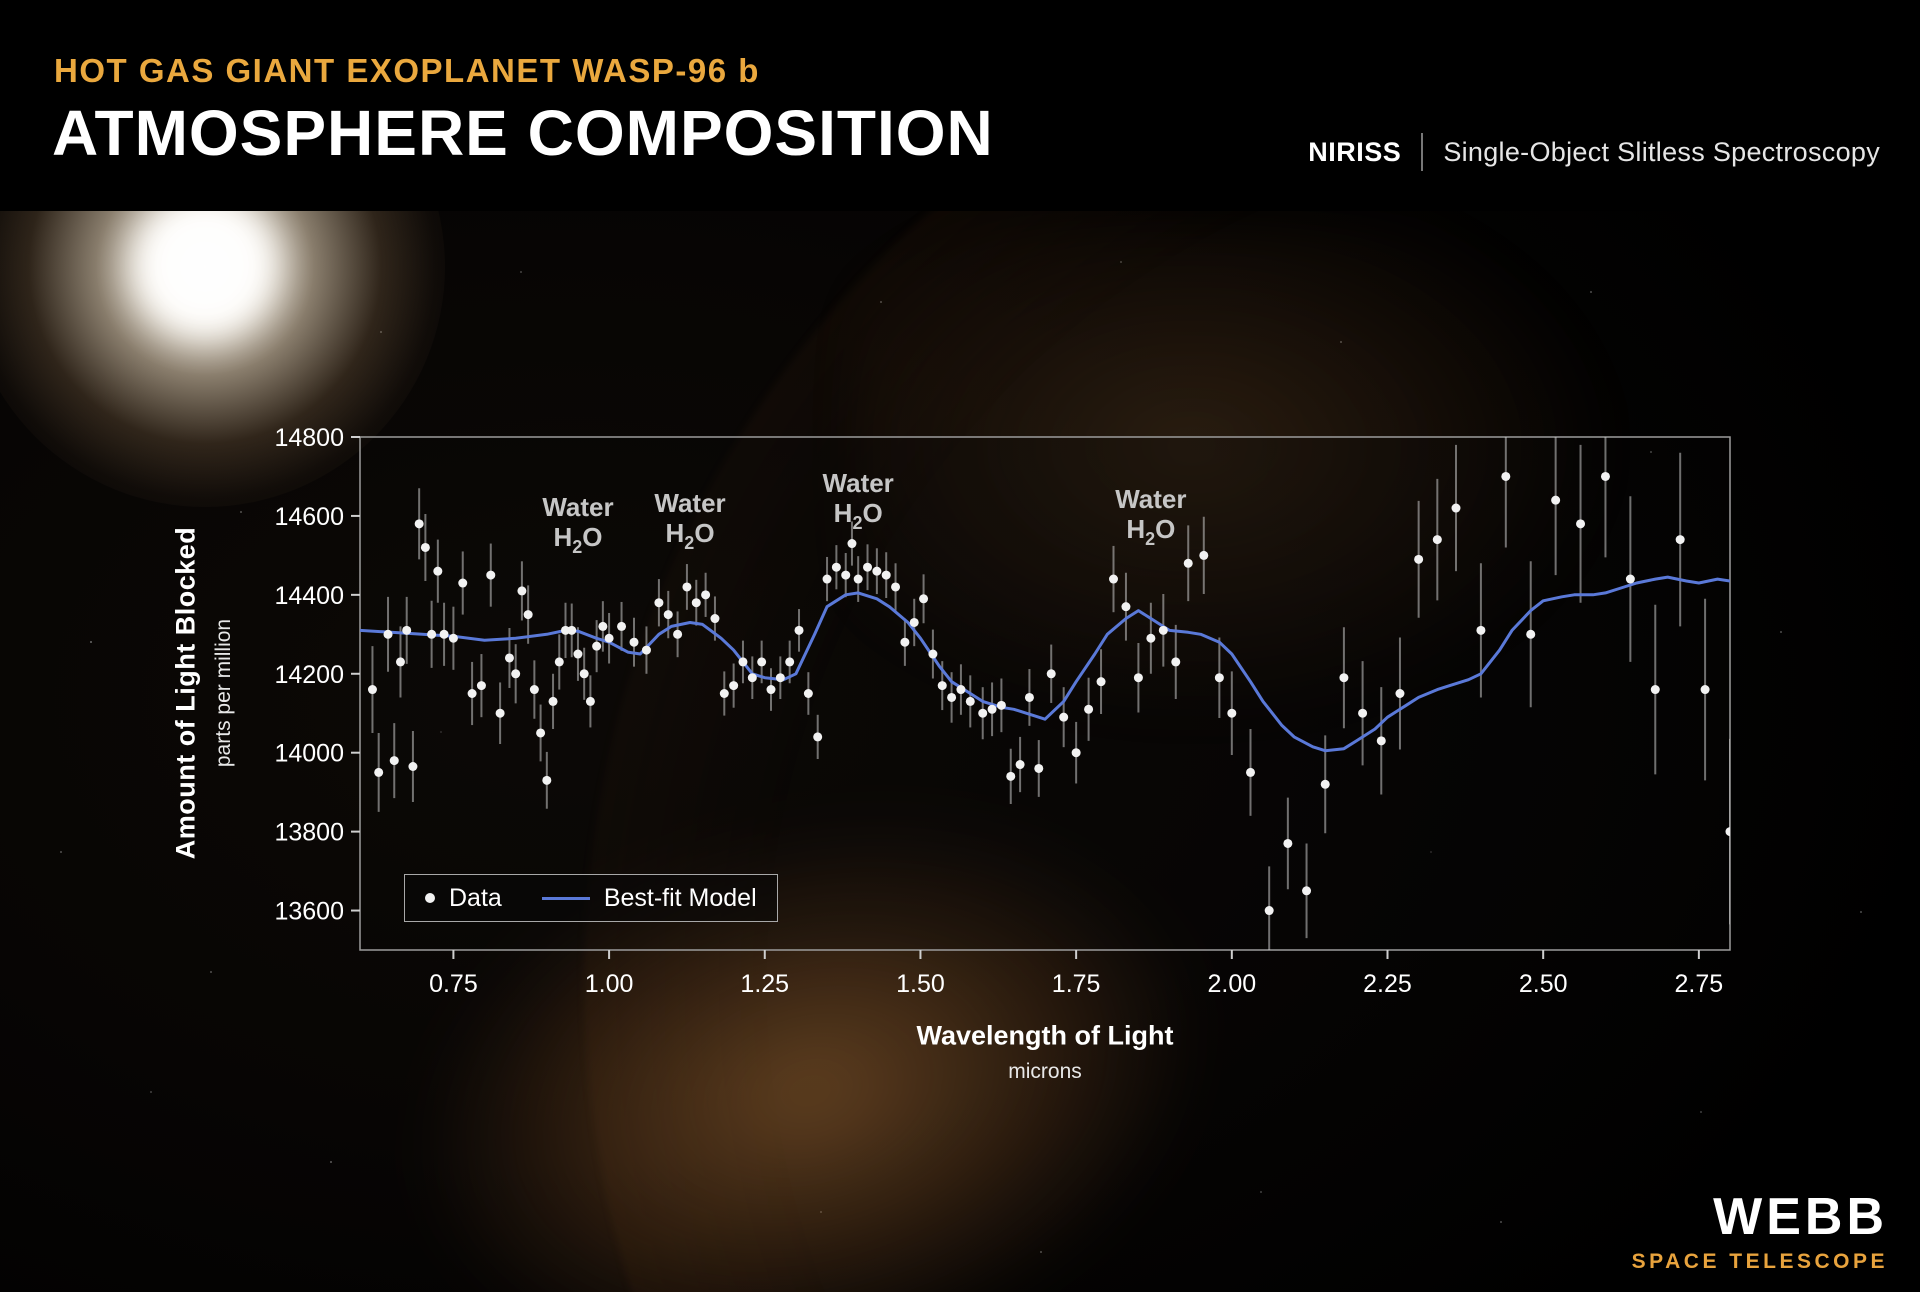 The image size is (1920, 1292). What do you see at coordinates (1543, 984) in the screenshot?
I see `svg-text: 2.50` at bounding box center [1543, 984].